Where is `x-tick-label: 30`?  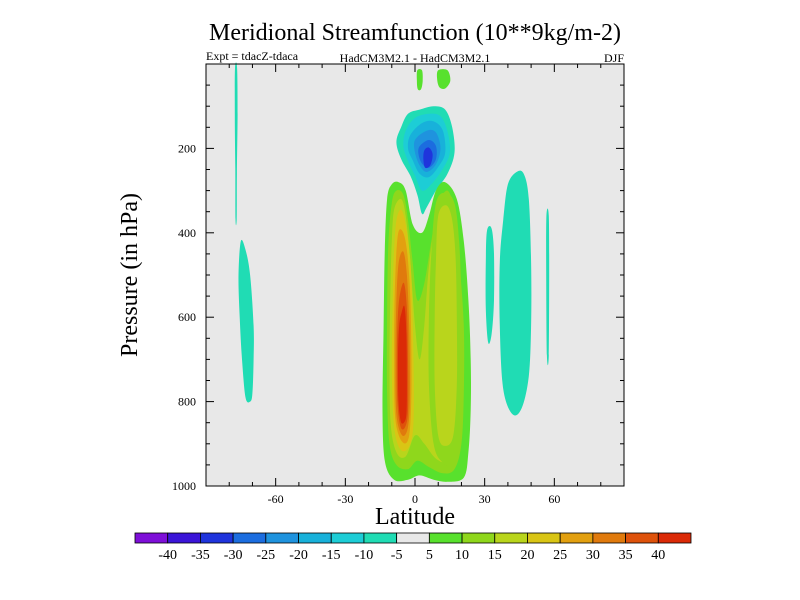 x-tick-label: 30 is located at coordinates (485, 499).